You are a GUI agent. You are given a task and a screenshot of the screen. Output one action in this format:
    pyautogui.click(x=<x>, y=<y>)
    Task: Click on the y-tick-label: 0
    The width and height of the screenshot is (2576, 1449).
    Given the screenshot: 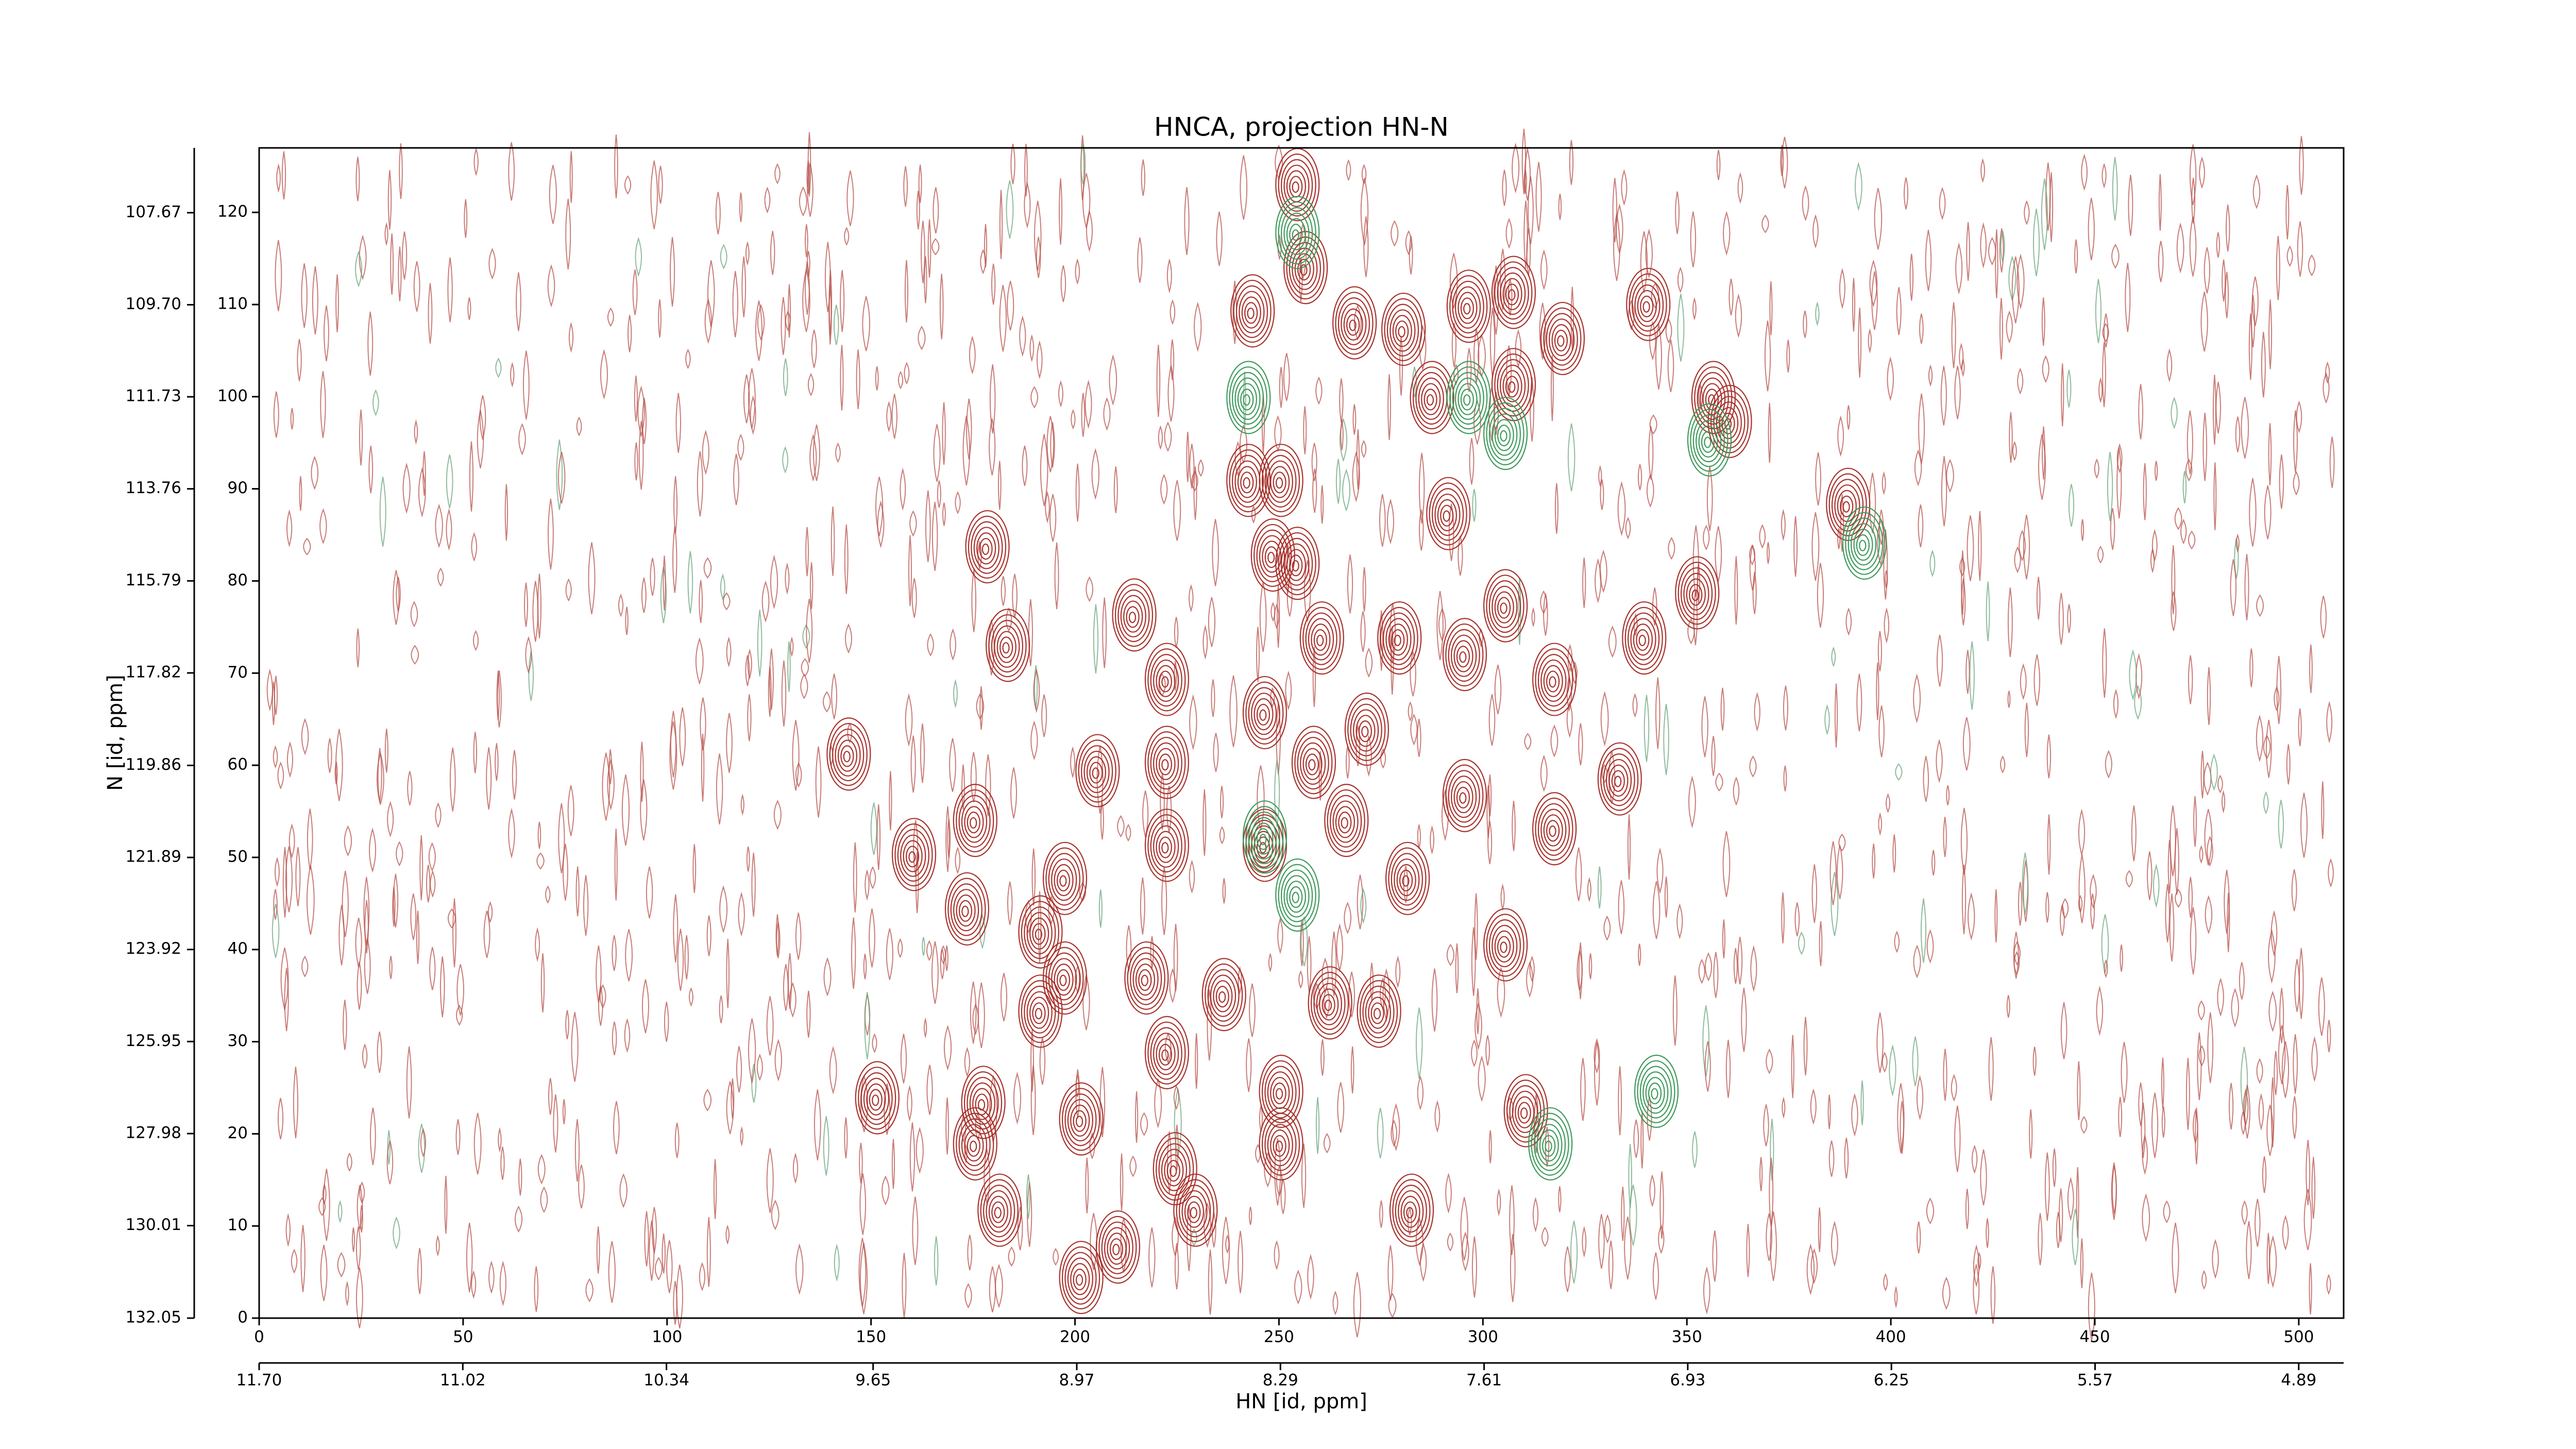 What is the action you would take?
    pyautogui.click(x=243, y=1317)
    